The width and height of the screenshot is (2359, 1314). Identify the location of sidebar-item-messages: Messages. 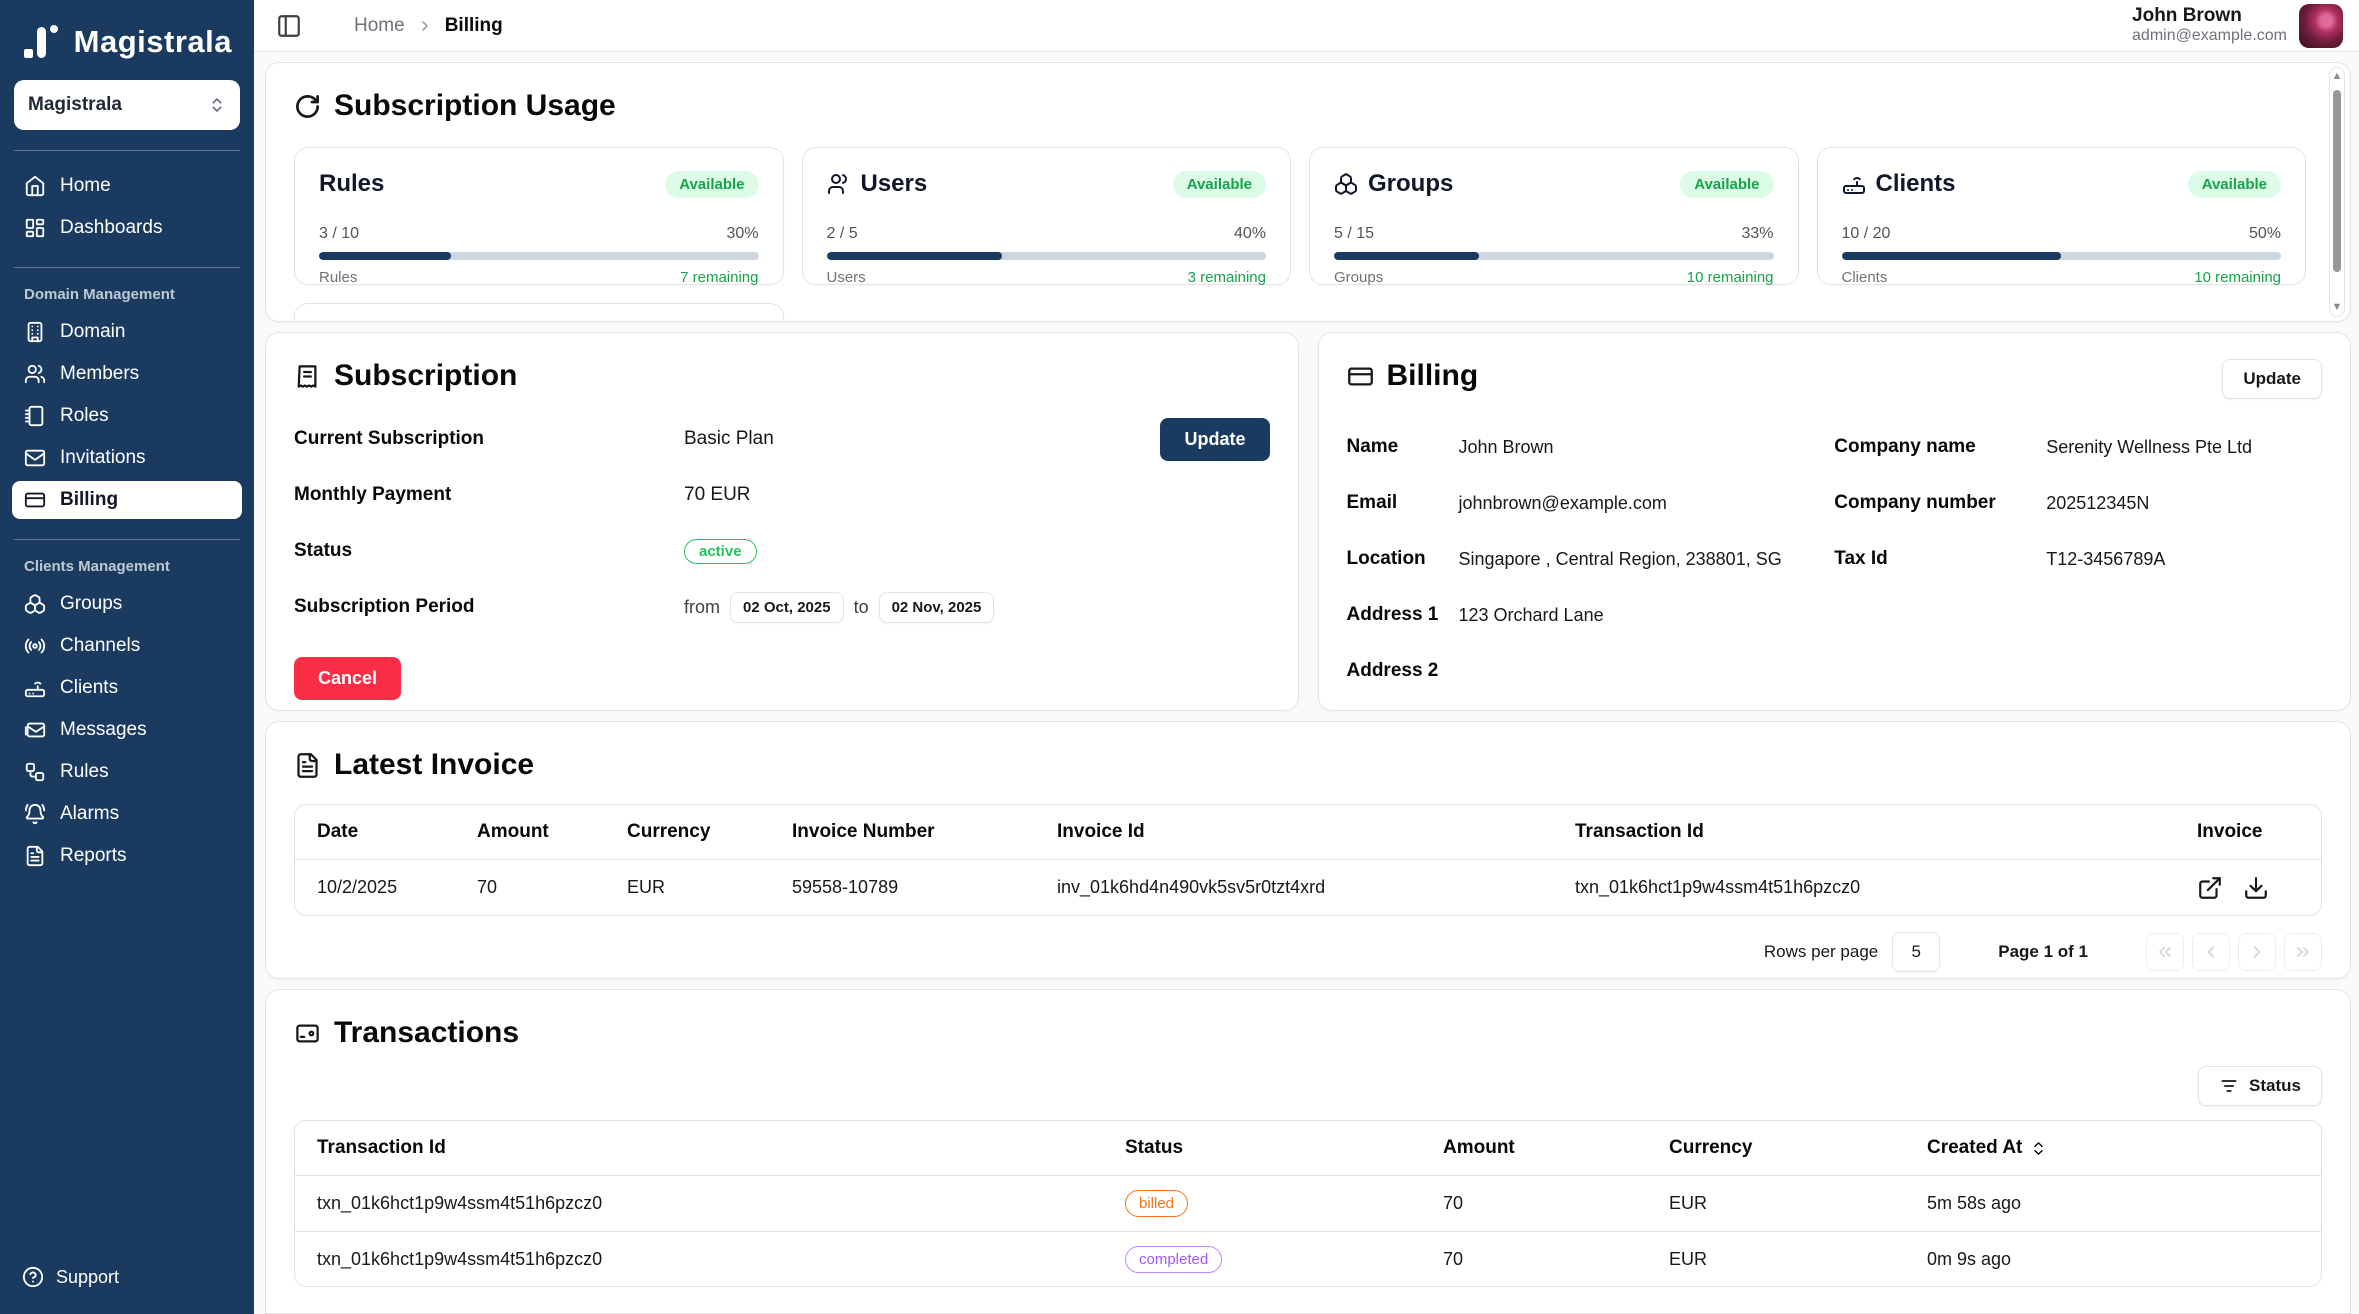
(127, 730).